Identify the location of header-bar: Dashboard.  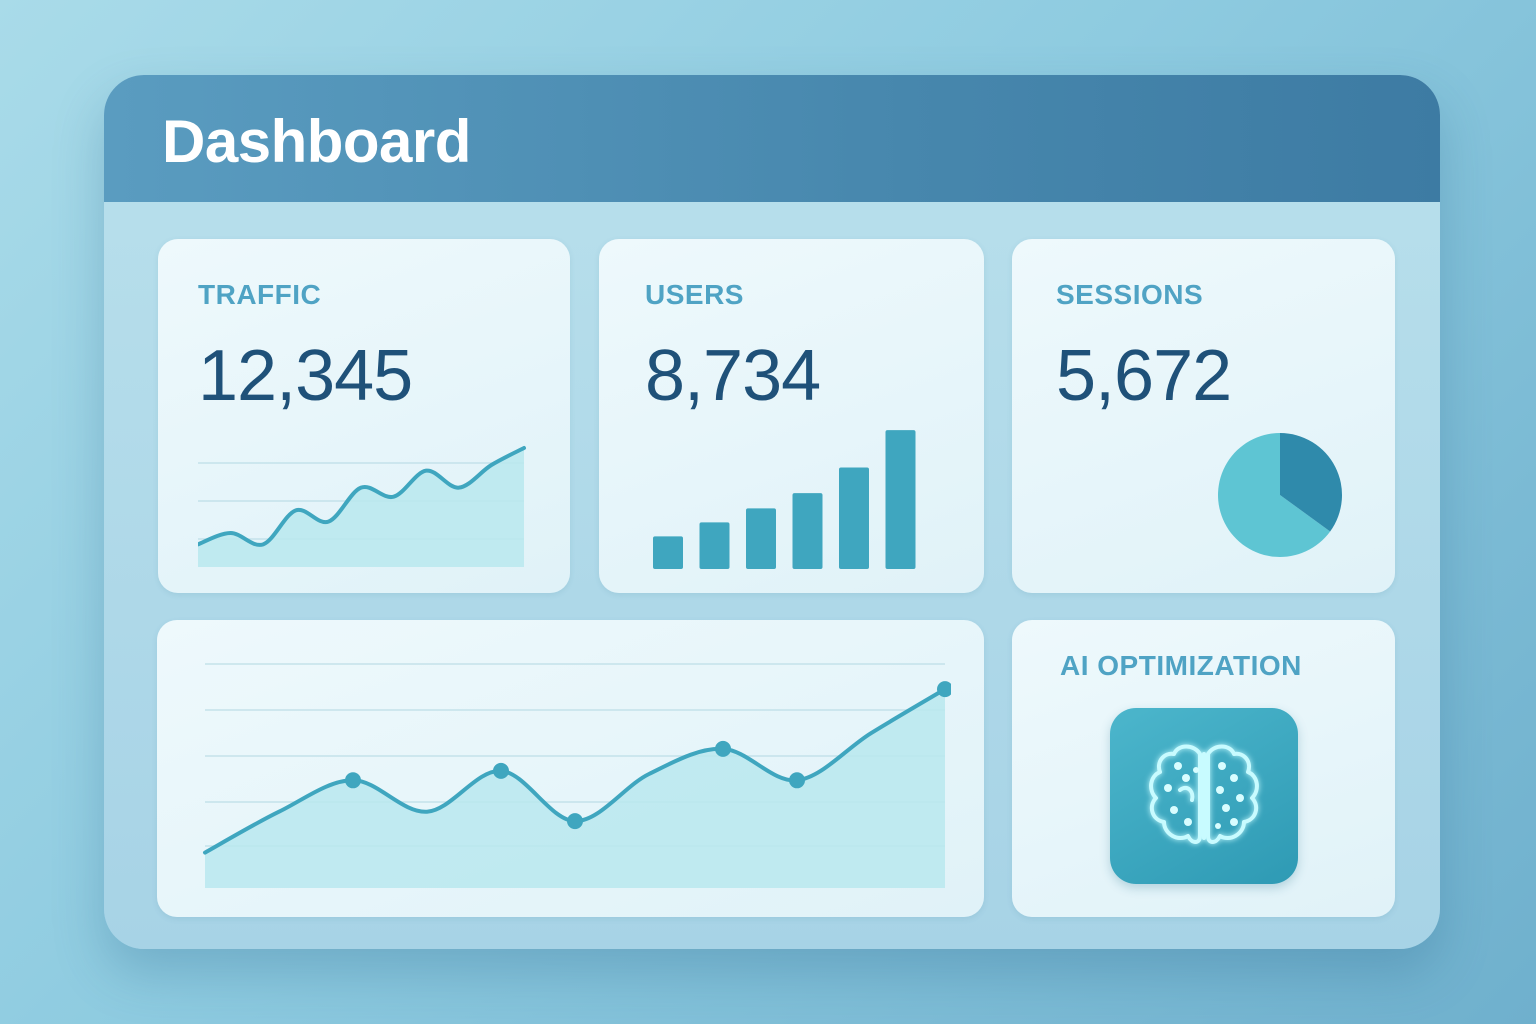
(772, 138).